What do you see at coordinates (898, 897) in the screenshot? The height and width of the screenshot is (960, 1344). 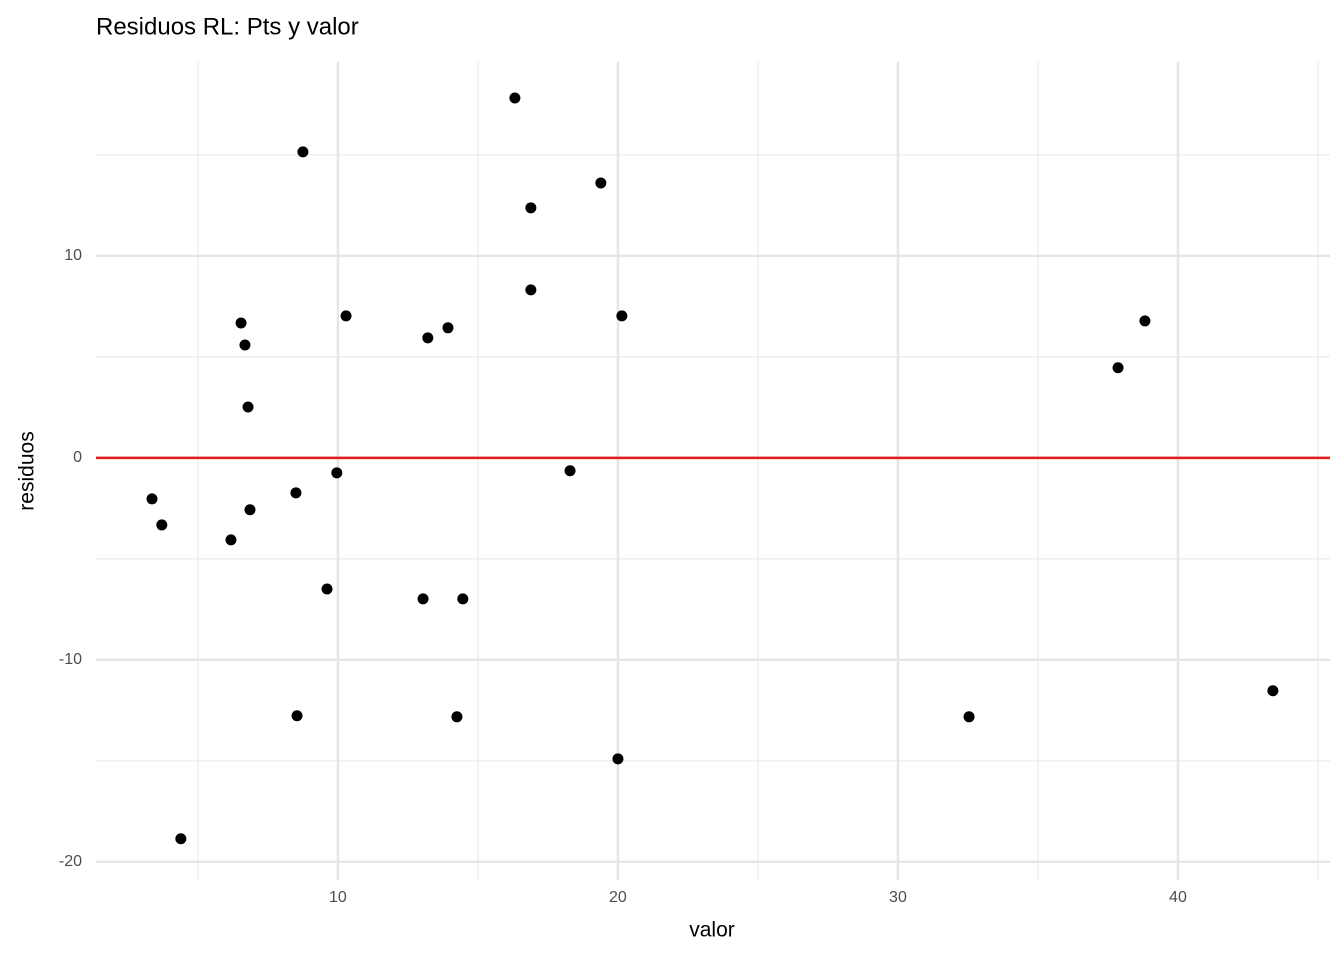 I see `x-tick-label: 30` at bounding box center [898, 897].